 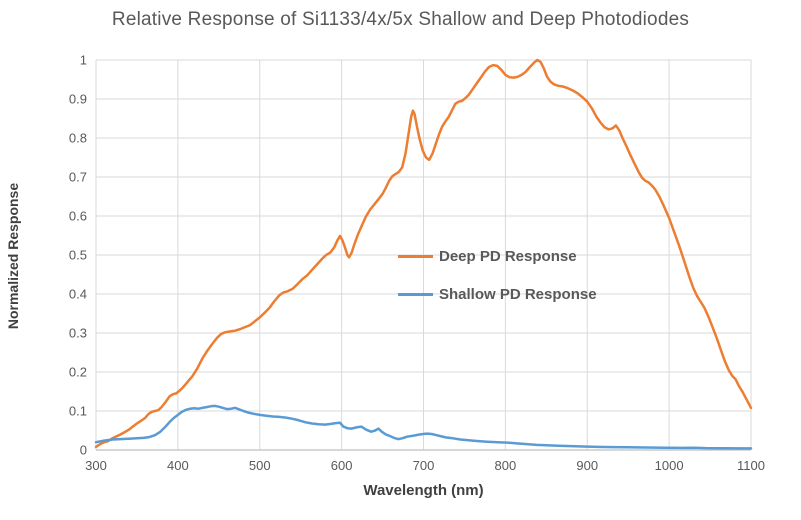 What do you see at coordinates (96, 465) in the screenshot?
I see `x-tick-label: 300` at bounding box center [96, 465].